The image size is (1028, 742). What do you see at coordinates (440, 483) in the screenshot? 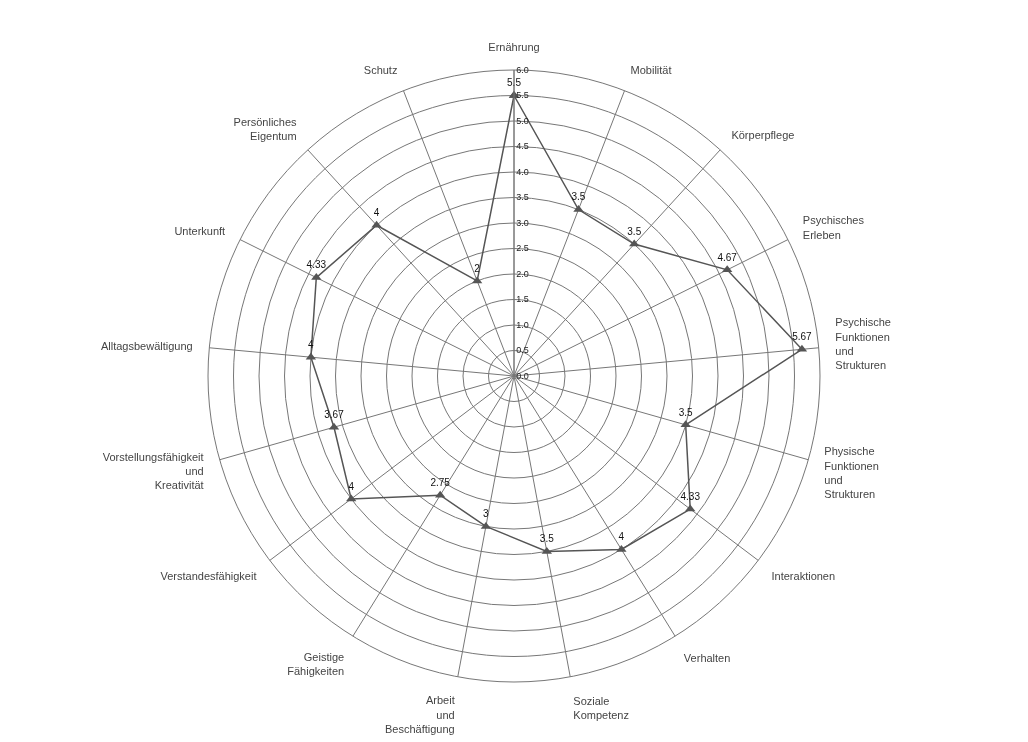
I see `data-label: 2.75` at bounding box center [440, 483].